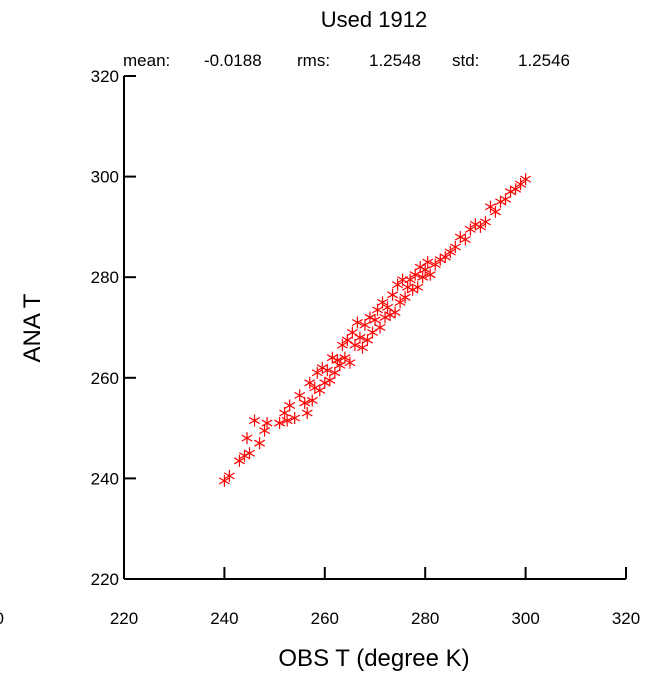  What do you see at coordinates (375, 597) in the screenshot?
I see `x-axis-ticks: 220 240 260 280 300 320` at bounding box center [375, 597].